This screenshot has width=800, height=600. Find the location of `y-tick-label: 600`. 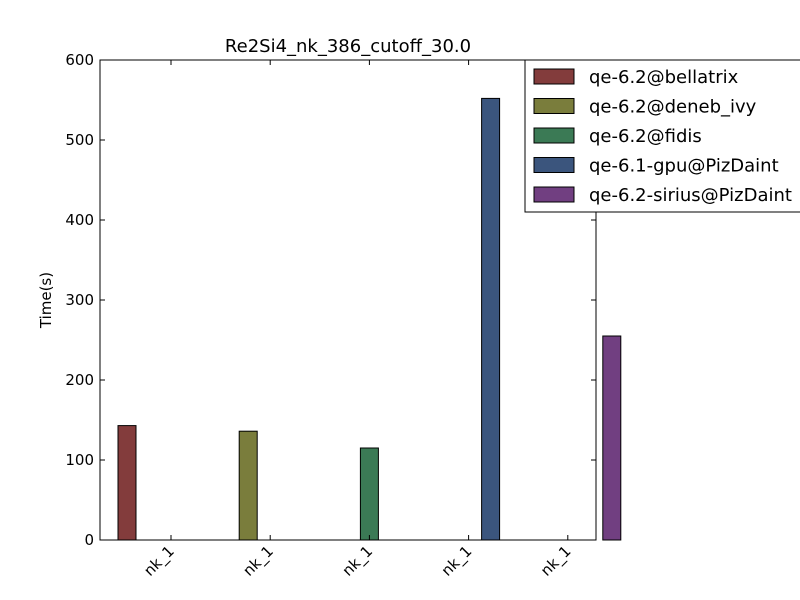

y-tick-label: 600 is located at coordinates (79, 60).